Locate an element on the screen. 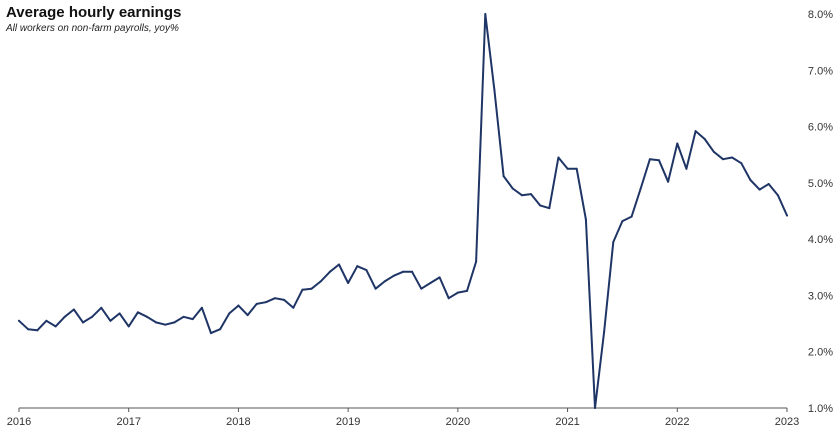 Image resolution: width=837 pixels, height=430 pixels. y-tick-label: 8.0% is located at coordinates (820, 15).